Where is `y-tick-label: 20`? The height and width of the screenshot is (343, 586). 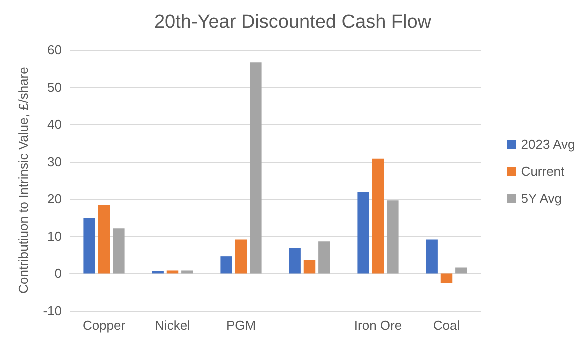
y-tick-label: 20 is located at coordinates (55, 199).